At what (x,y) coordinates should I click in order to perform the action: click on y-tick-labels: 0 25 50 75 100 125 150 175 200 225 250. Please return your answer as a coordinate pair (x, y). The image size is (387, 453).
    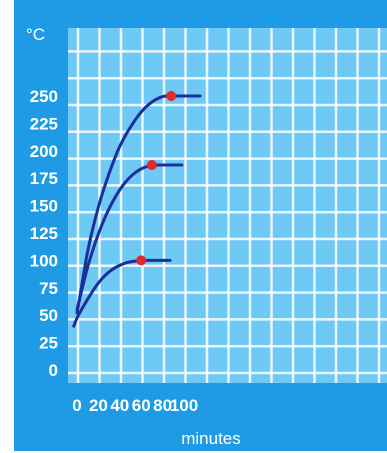
    Looking at the image, I should click on (44, 233).